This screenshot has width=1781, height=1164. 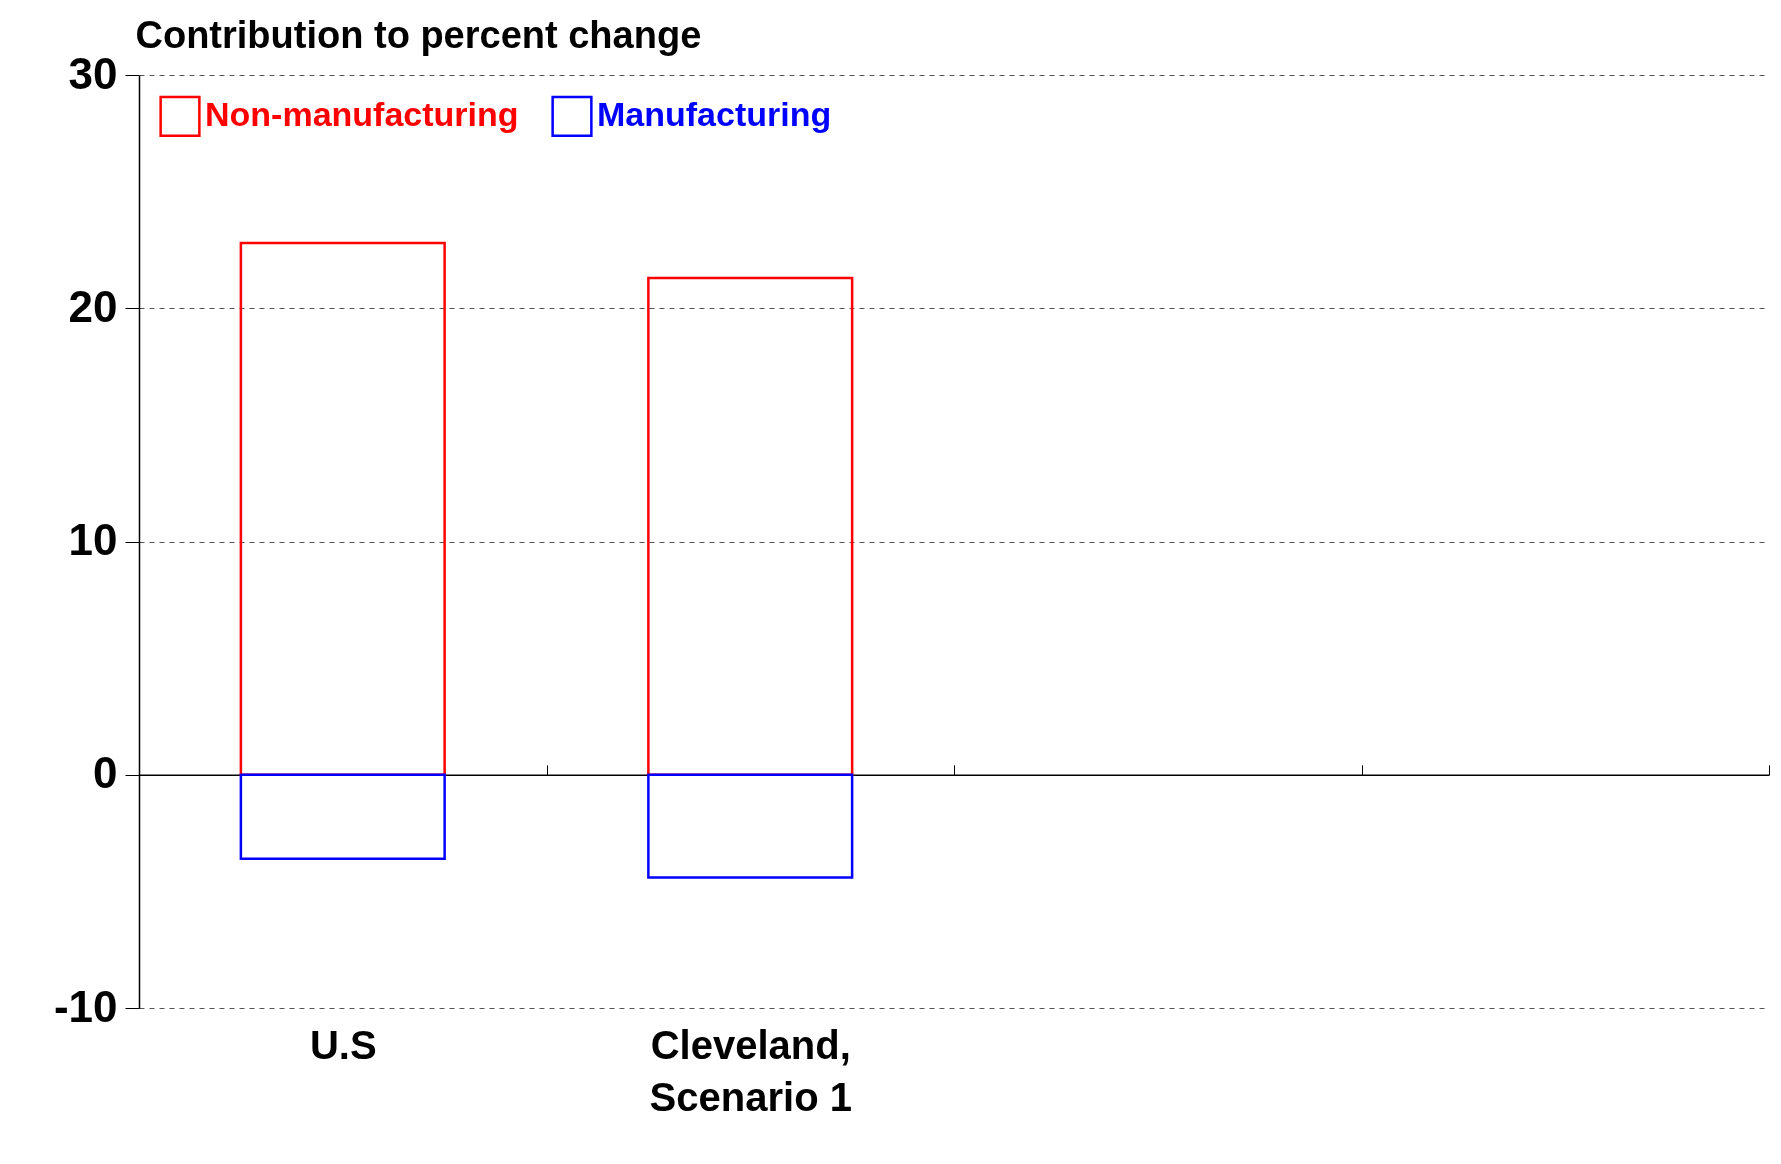 What do you see at coordinates (93, 306) in the screenshot?
I see `y-tick-label: 20` at bounding box center [93, 306].